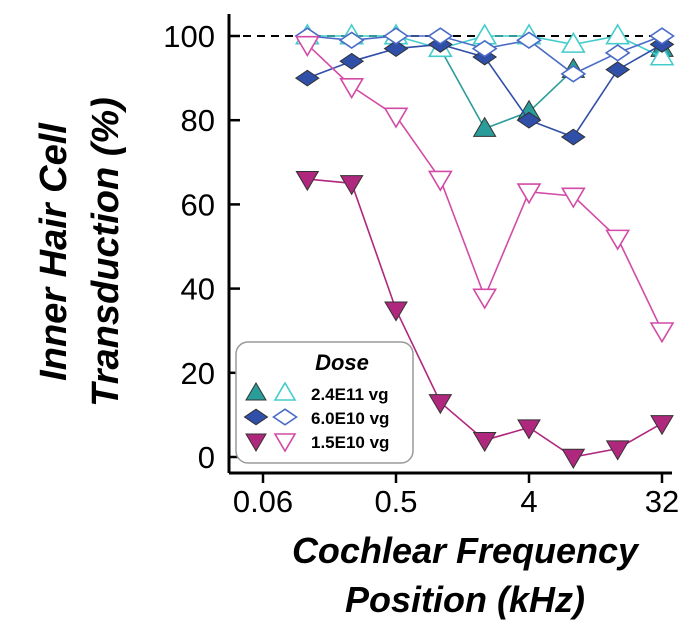 This screenshot has height=633, width=692. I want to click on x-tick-label-2: 4, so click(528, 501).